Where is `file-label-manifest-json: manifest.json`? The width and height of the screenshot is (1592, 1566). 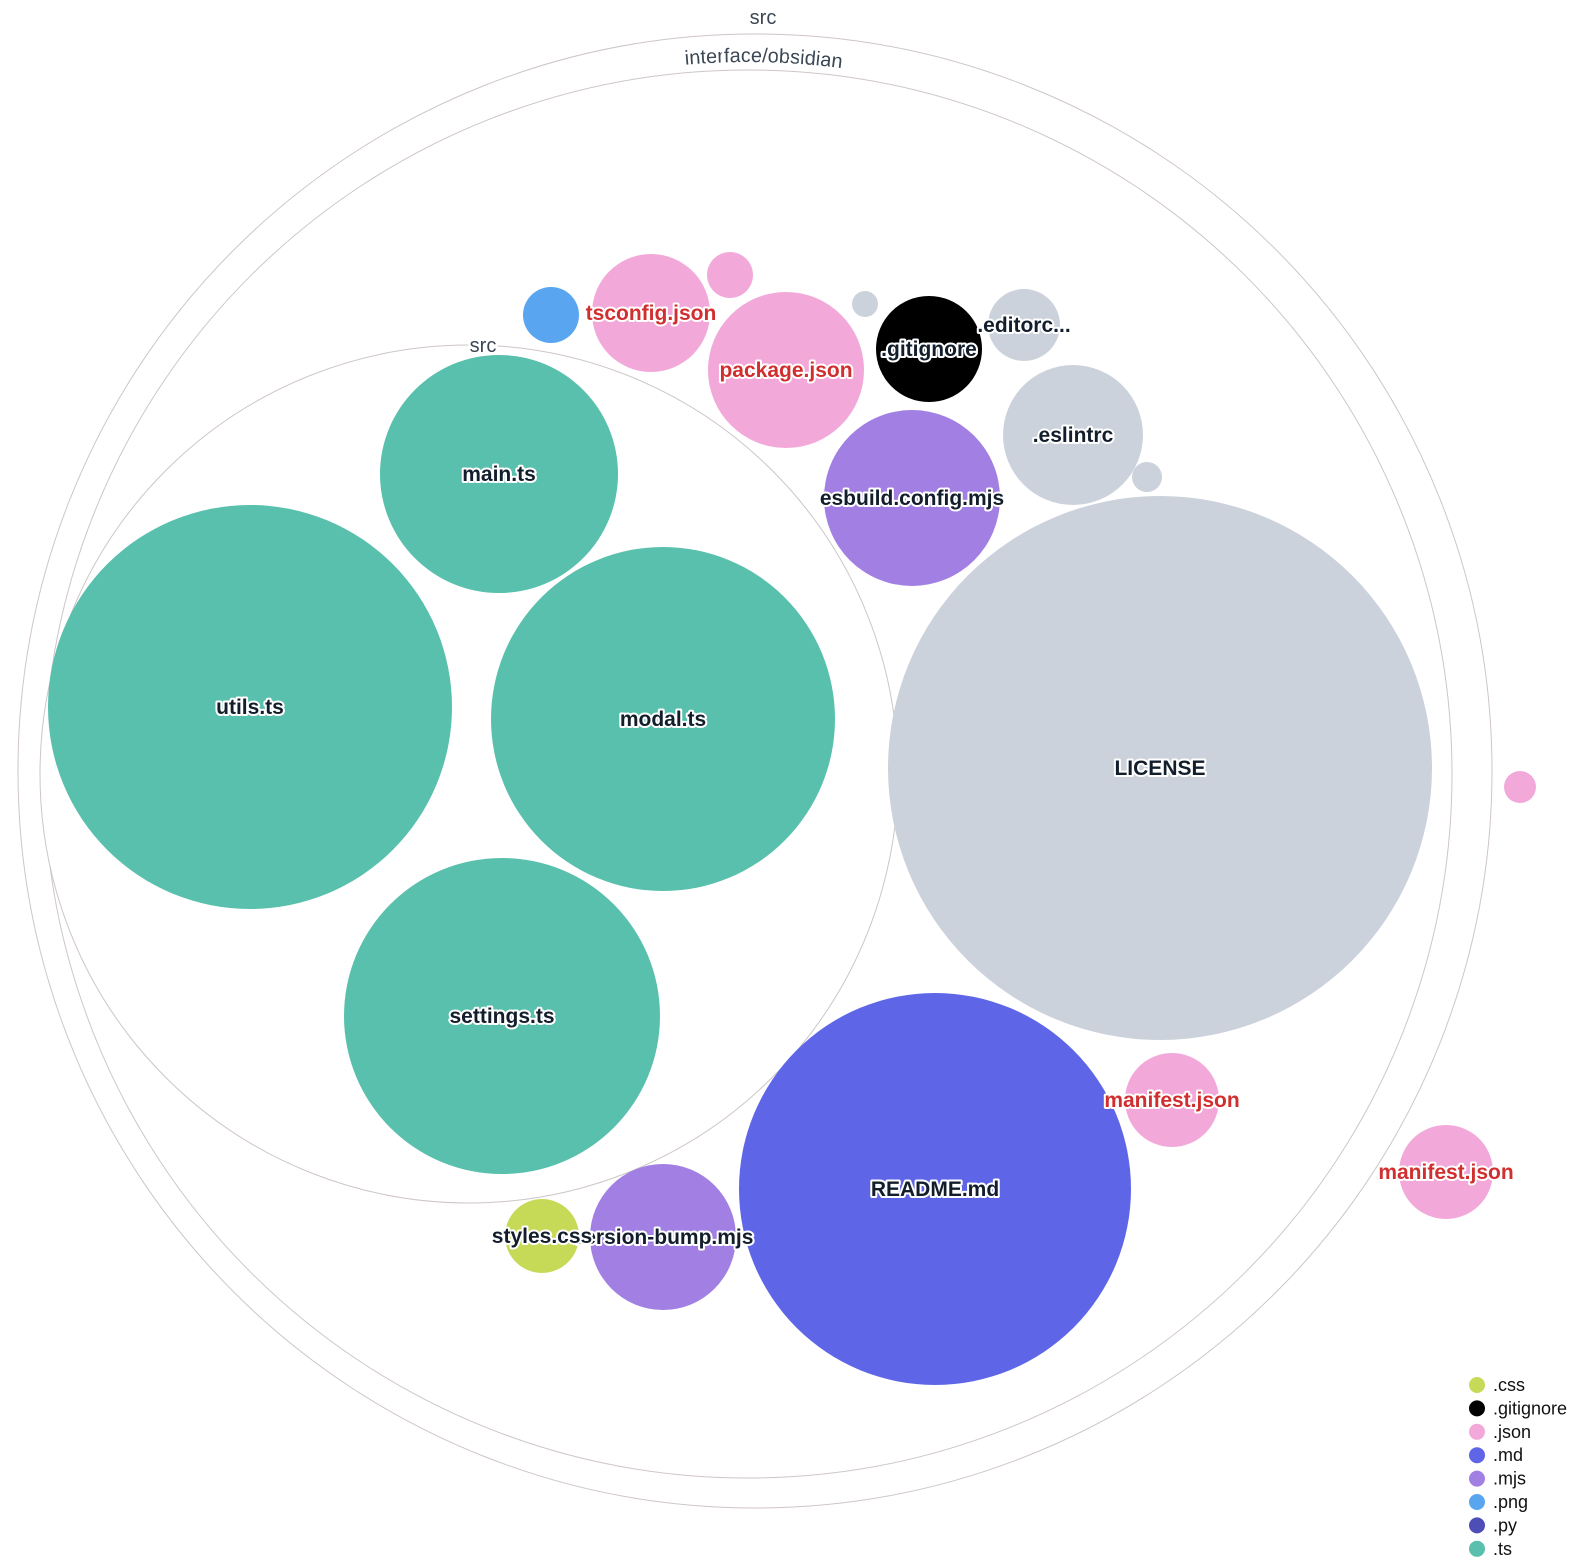
file-label-manifest-json: manifest.json is located at coordinates (1171, 1100).